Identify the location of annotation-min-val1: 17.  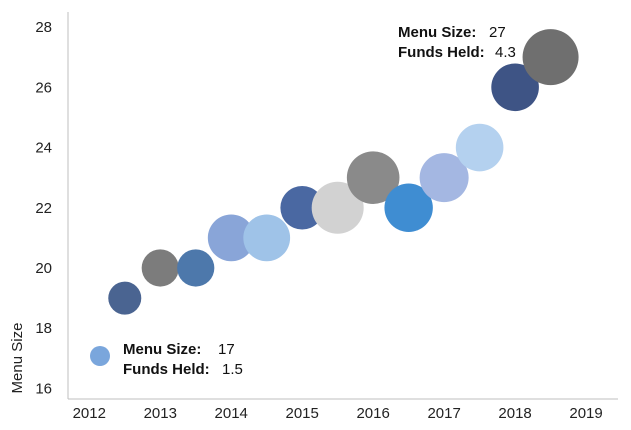
(226, 349).